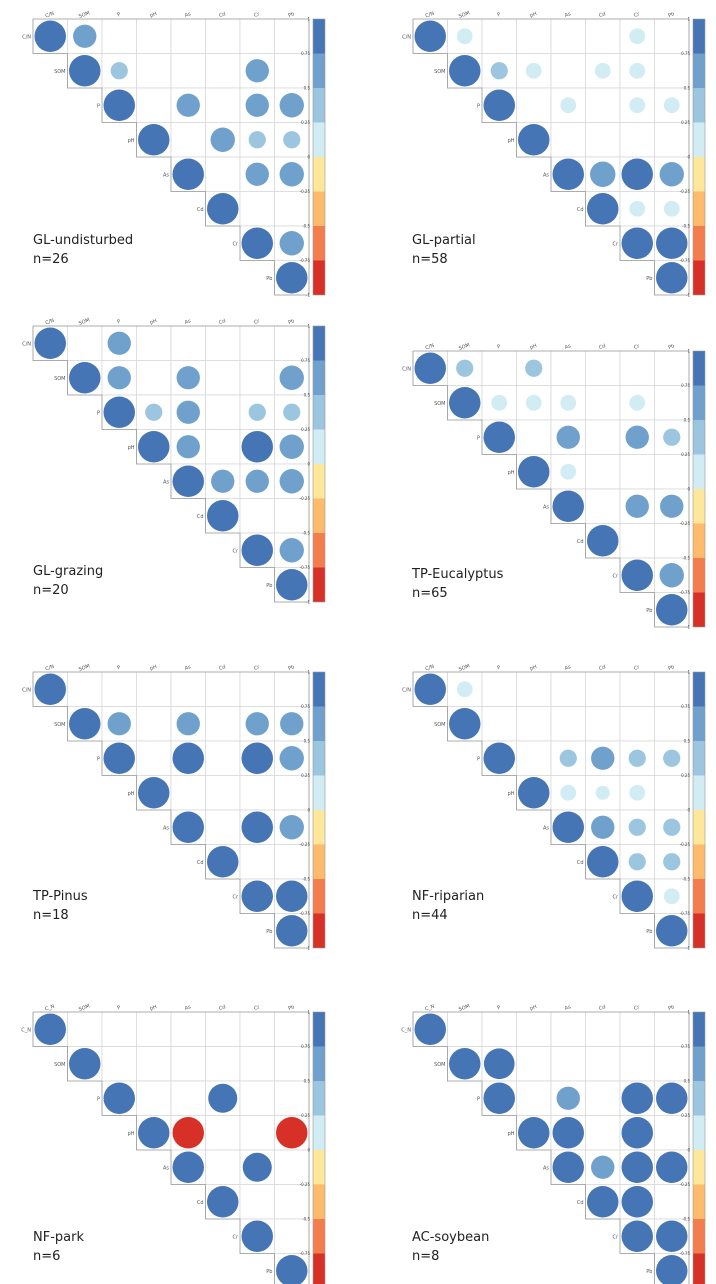 The image size is (716, 1284). I want to click on row-label: SOM, so click(439, 72).